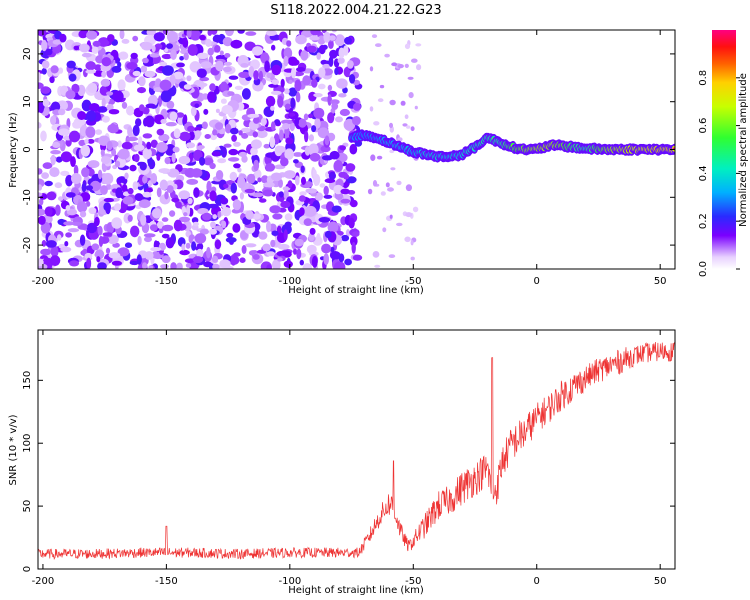  Describe the element at coordinates (27, 380) in the screenshot. I see `y-tick-label: 150` at that location.